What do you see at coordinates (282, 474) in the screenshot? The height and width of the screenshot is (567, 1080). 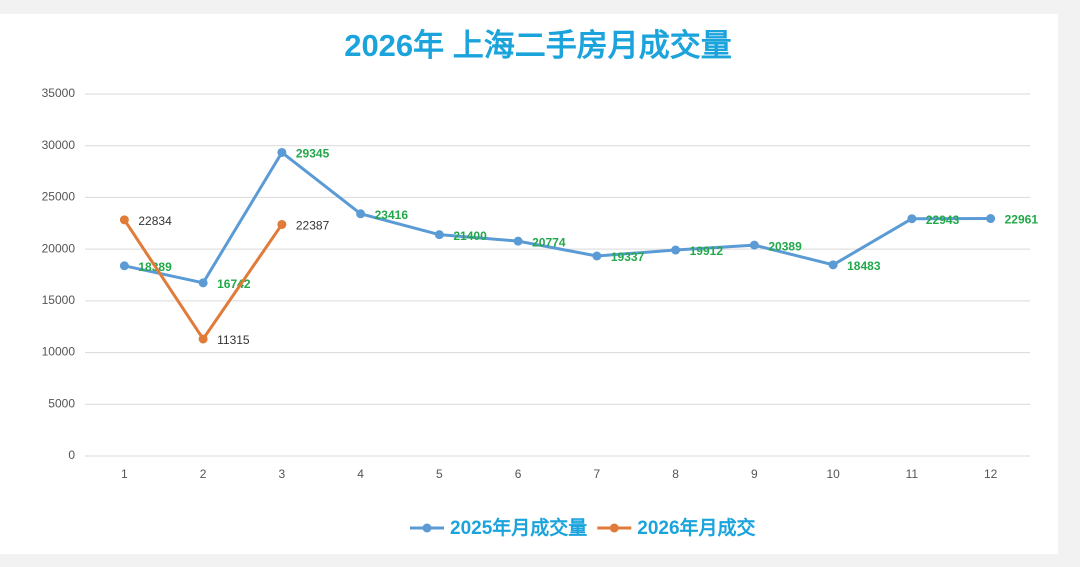 I see `x-tick-label: 3` at bounding box center [282, 474].